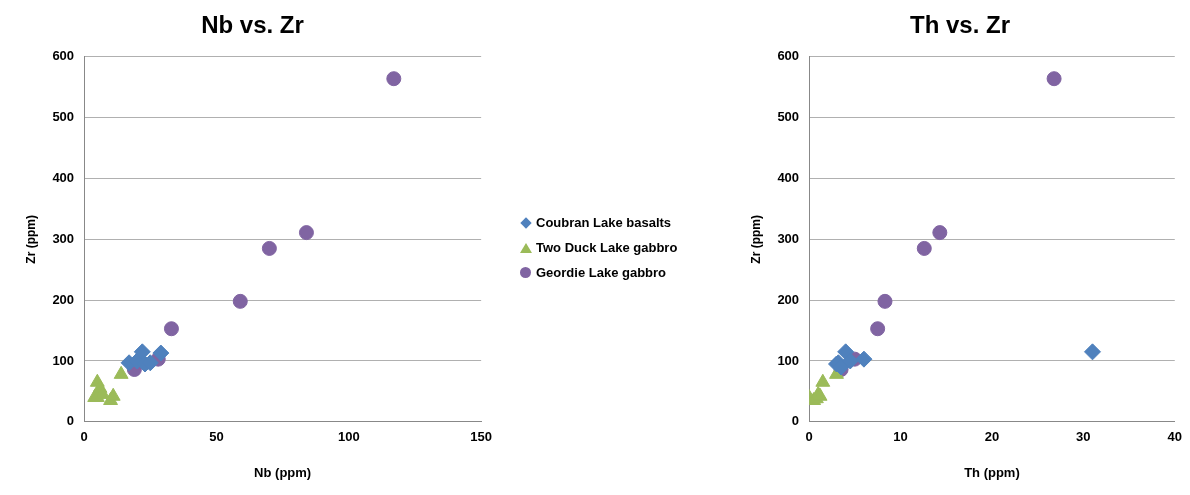 The width and height of the screenshot is (1190, 495). What do you see at coordinates (1174, 437) in the screenshot?
I see `x-tick-label: 40` at bounding box center [1174, 437].